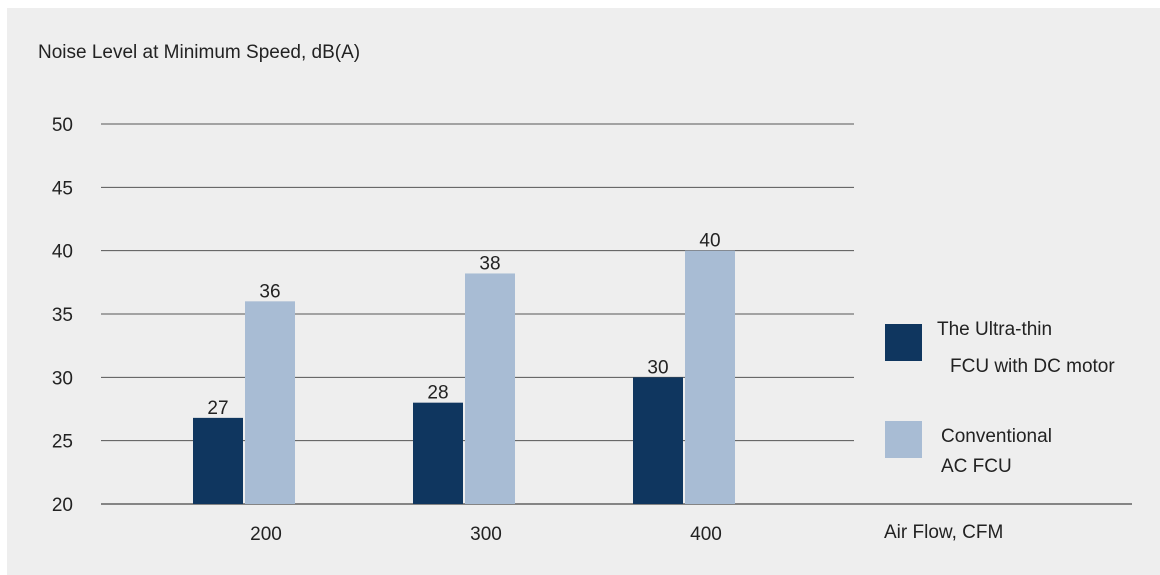 The image size is (1160, 575). What do you see at coordinates (903, 439) in the screenshot?
I see `legend-swatch-series2` at bounding box center [903, 439].